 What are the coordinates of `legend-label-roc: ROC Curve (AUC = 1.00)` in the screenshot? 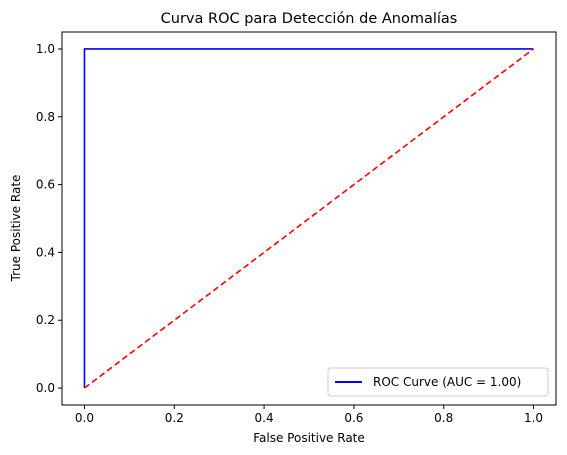 It's located at (447, 382).